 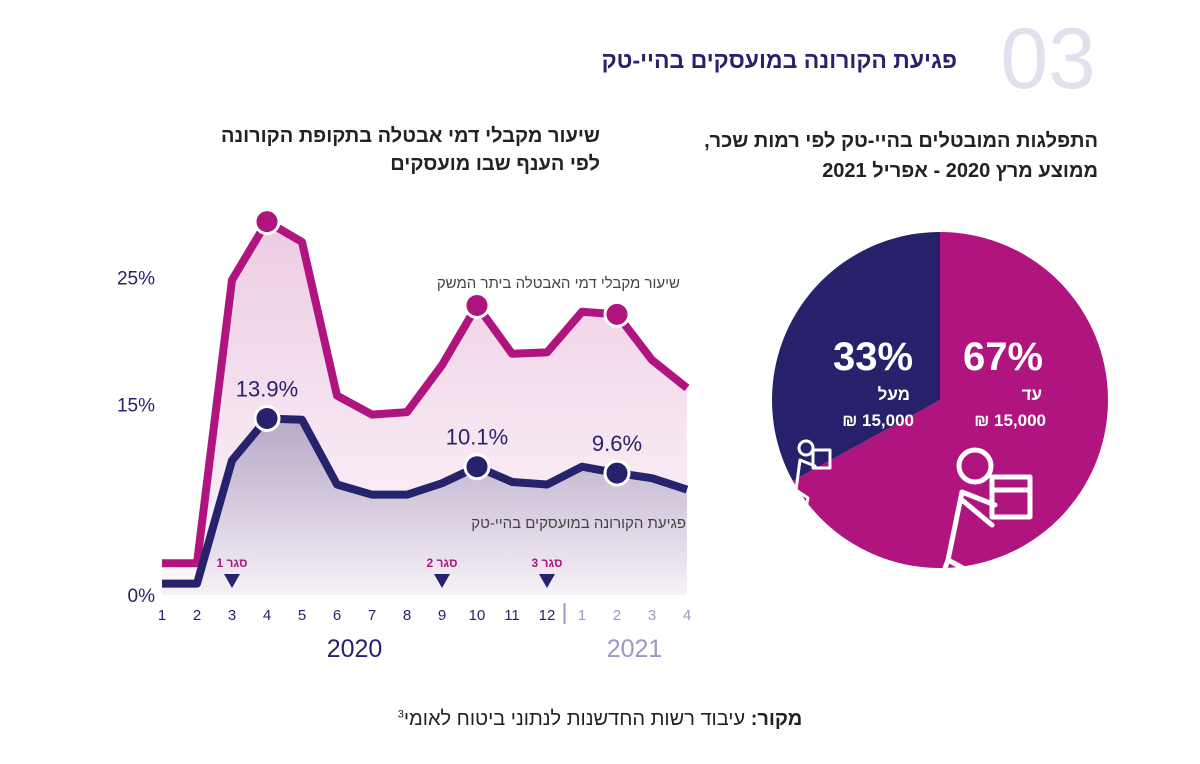 I want to click on y-tick-label: 25%, so click(x=136, y=279).